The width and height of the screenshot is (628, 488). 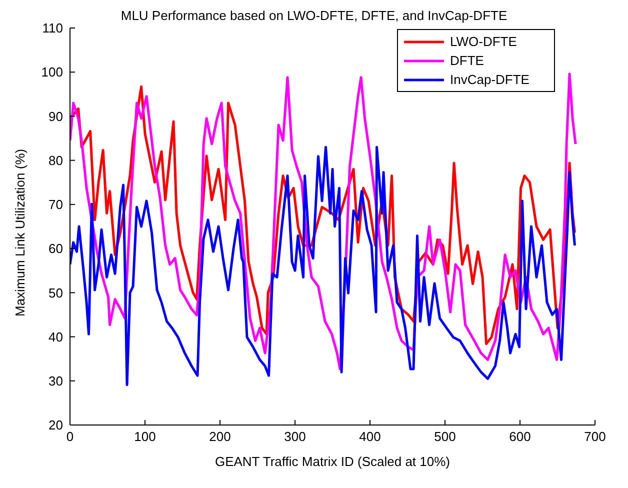 I want to click on x-tick-label: 200, so click(x=220, y=436).